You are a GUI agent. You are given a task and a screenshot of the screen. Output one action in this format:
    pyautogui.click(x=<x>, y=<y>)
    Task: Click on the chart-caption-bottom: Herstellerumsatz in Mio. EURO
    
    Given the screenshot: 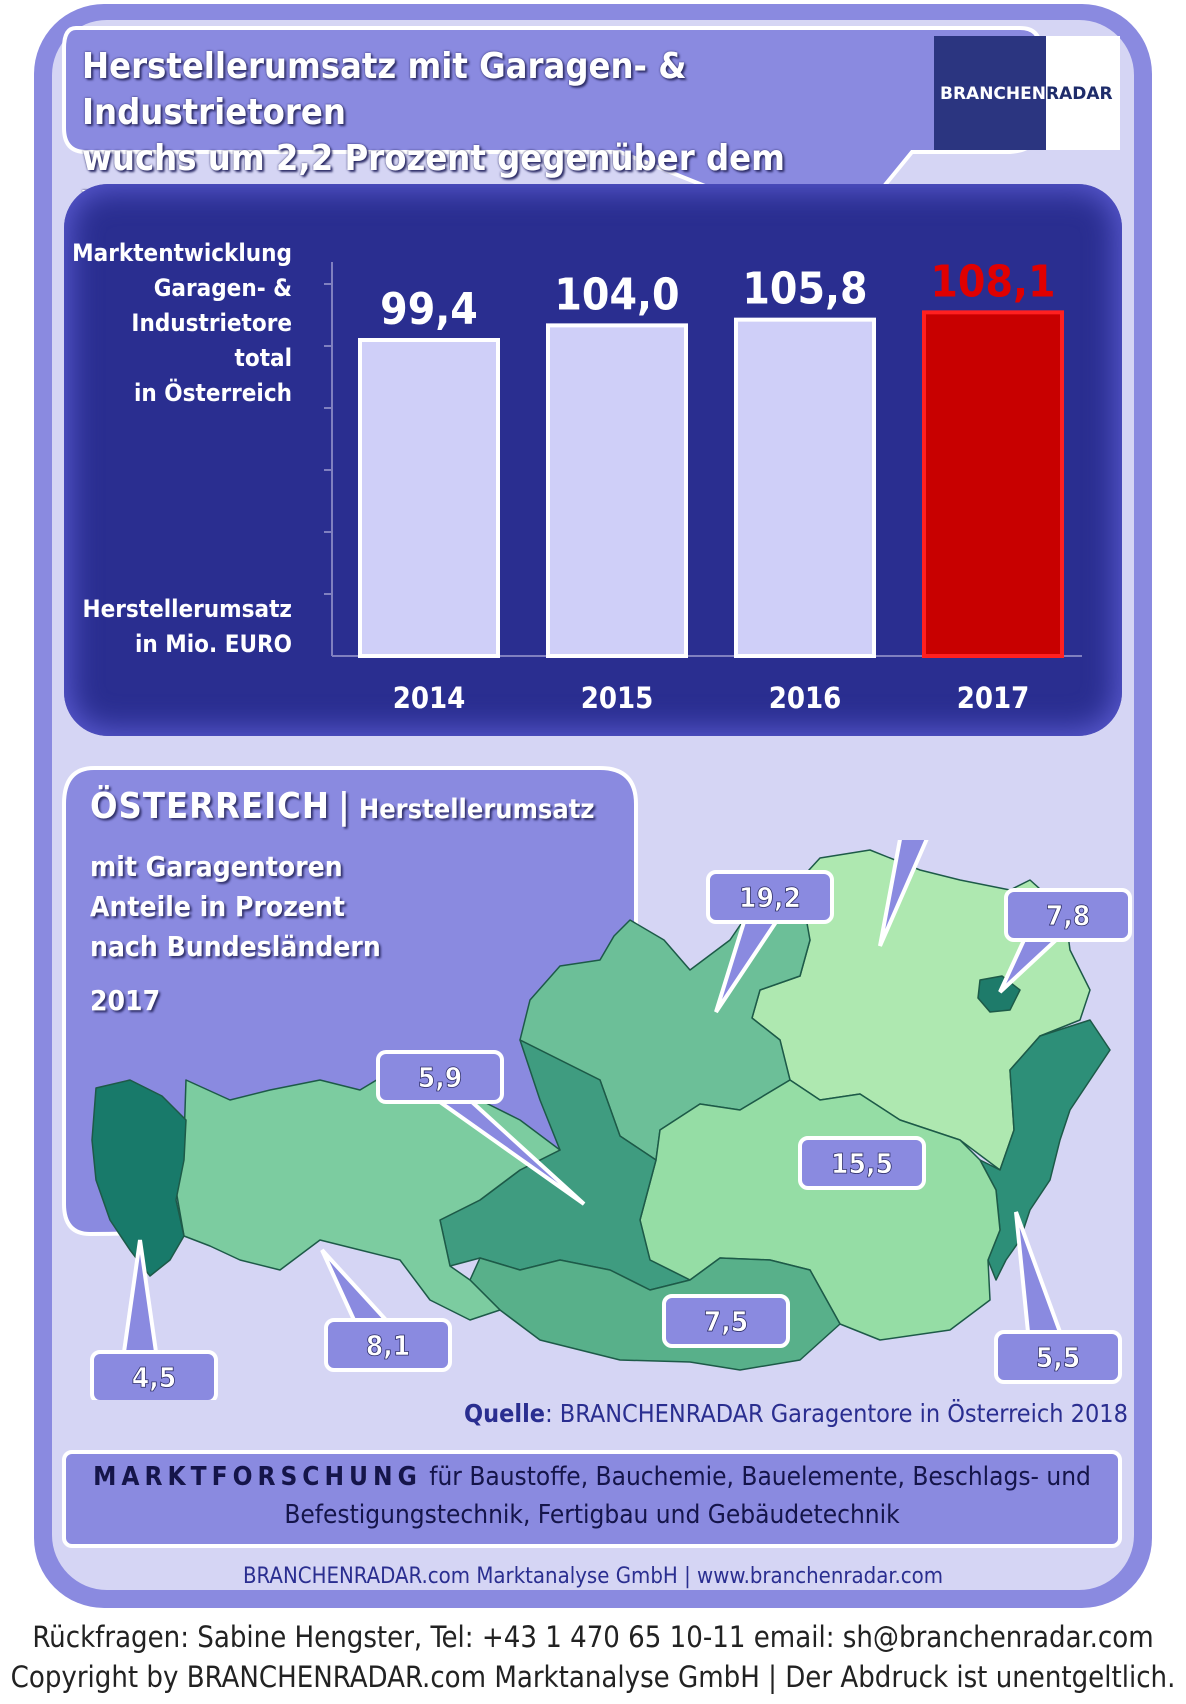 What is the action you would take?
    pyautogui.click(x=187, y=627)
    